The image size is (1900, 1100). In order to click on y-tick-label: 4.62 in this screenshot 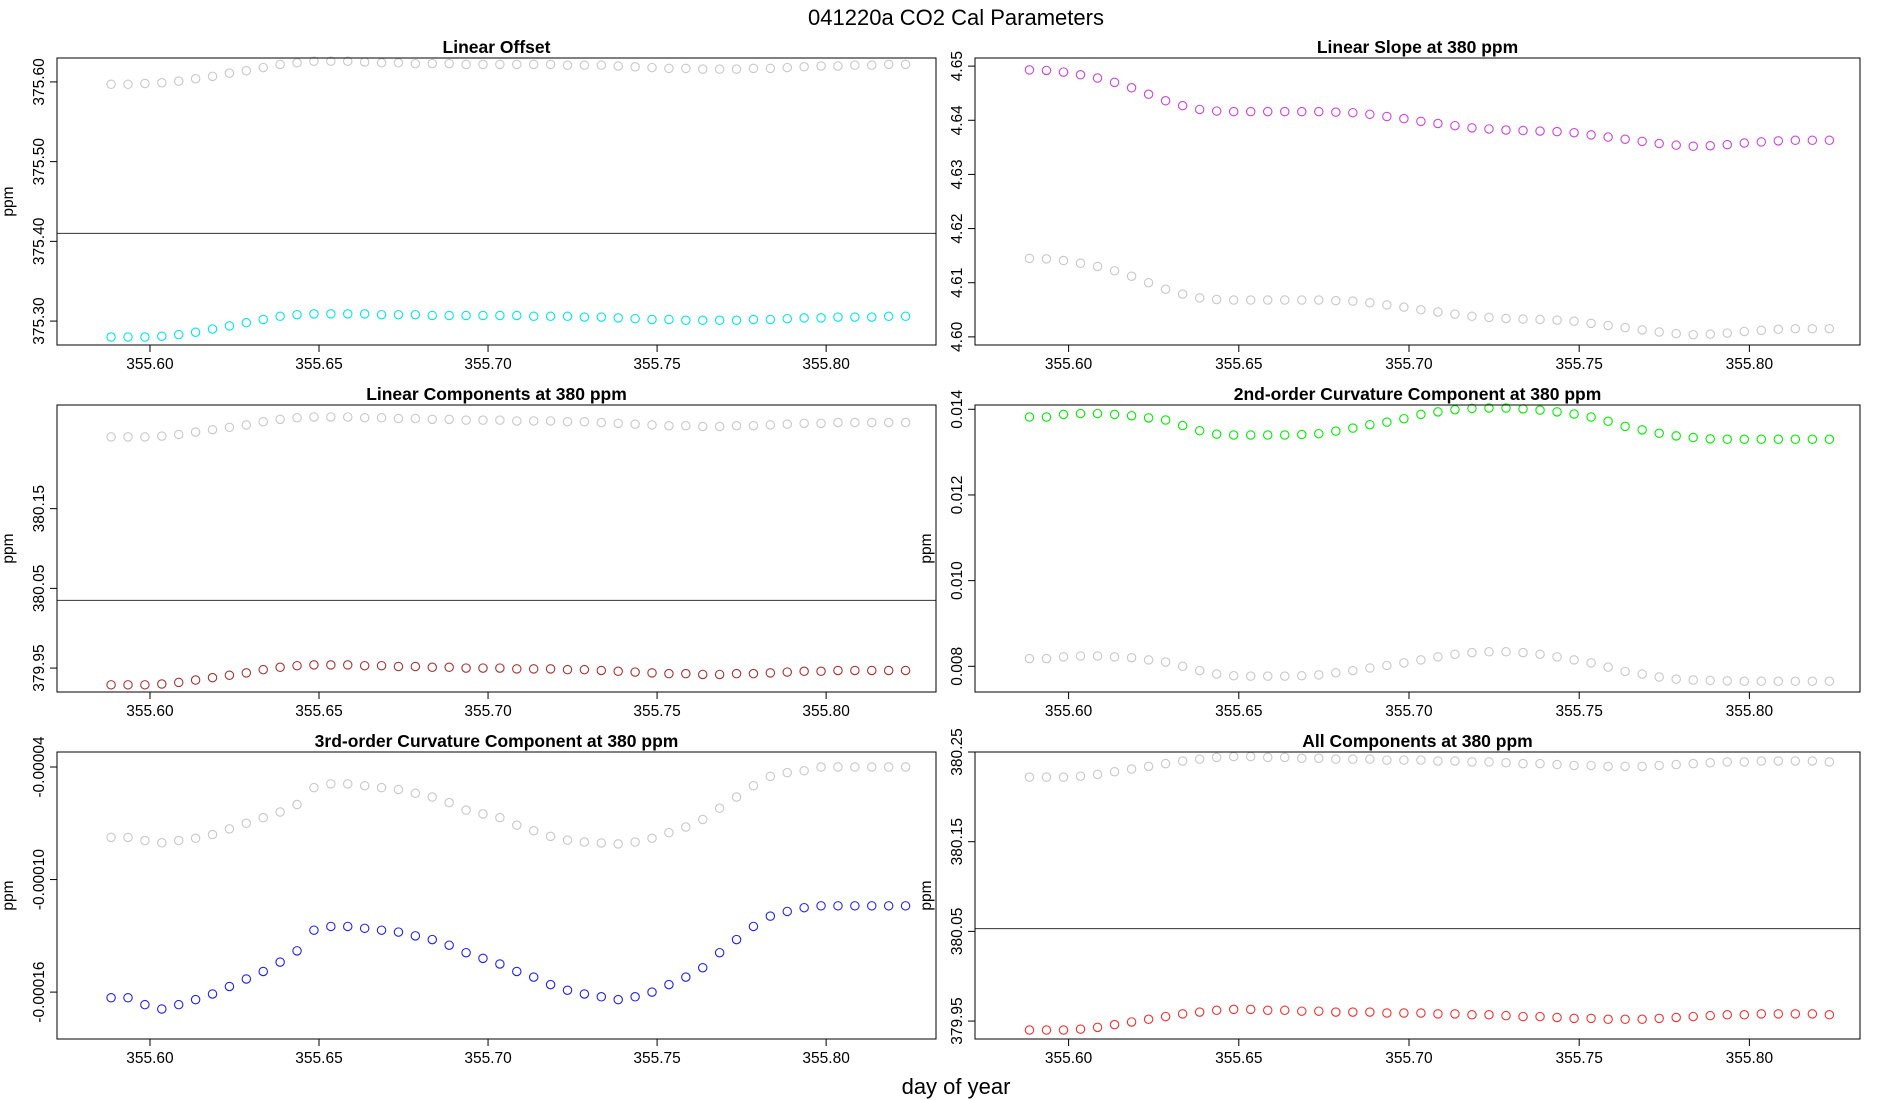, I will do `click(957, 228)`.